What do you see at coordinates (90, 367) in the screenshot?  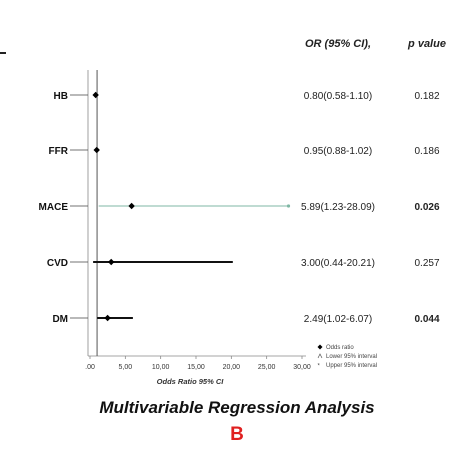 I see `x-tick-label: .00` at bounding box center [90, 367].